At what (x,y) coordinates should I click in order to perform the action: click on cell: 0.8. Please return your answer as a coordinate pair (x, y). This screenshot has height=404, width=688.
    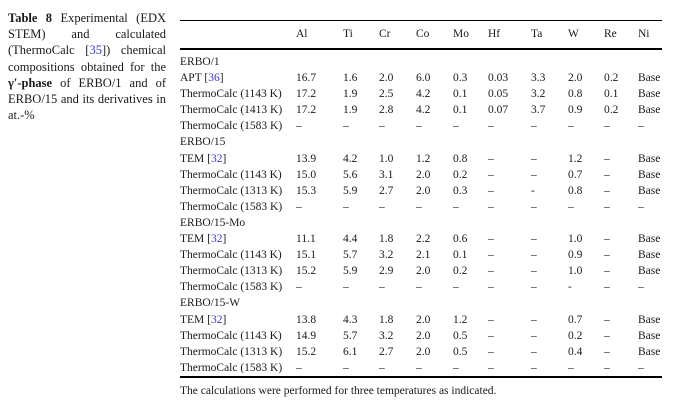
    Looking at the image, I should click on (575, 190).